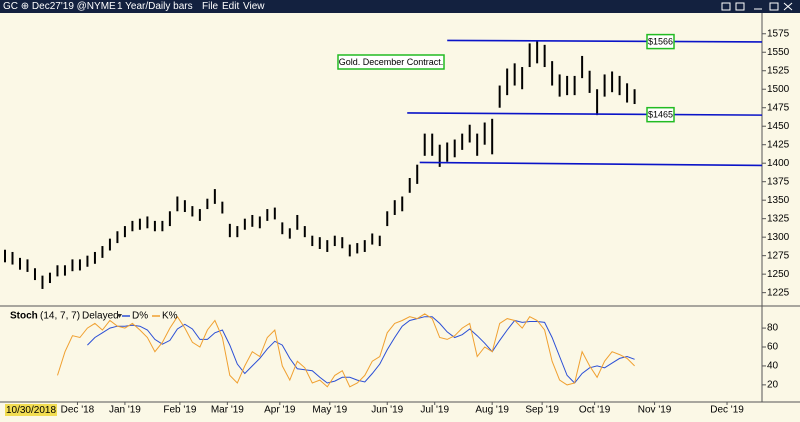 The image size is (800, 422). I want to click on x-tick-label: Jan '19, so click(125, 410).